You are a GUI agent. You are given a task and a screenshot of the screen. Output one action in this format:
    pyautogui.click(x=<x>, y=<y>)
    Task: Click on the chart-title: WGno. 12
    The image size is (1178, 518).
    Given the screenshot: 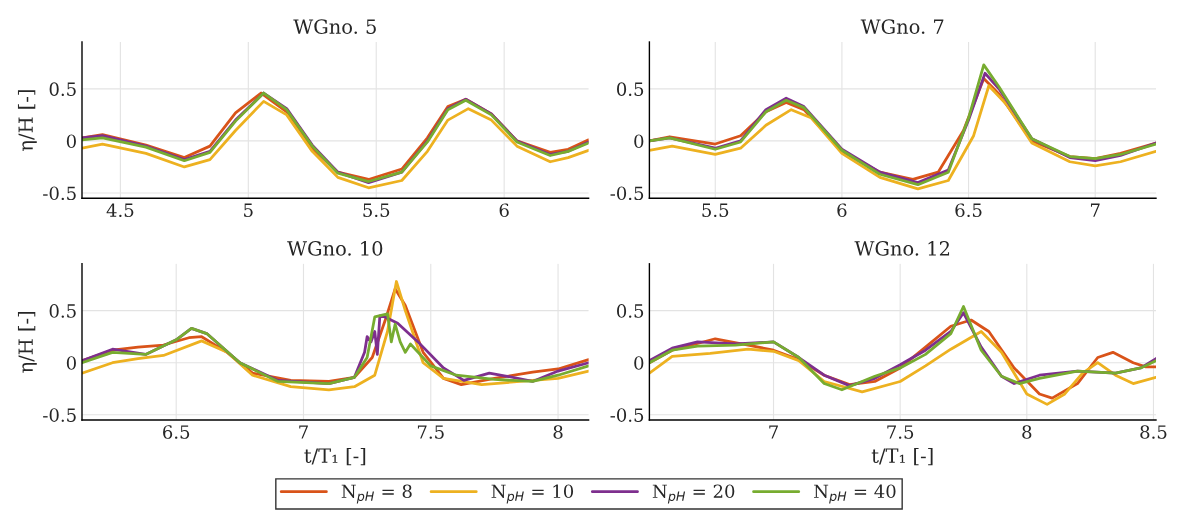 What is the action you would take?
    pyautogui.click(x=902, y=248)
    